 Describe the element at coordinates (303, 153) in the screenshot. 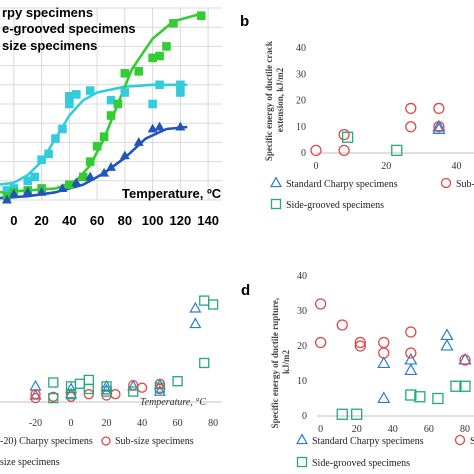

I see `panel-b-y-tick-label: 0` at that location.